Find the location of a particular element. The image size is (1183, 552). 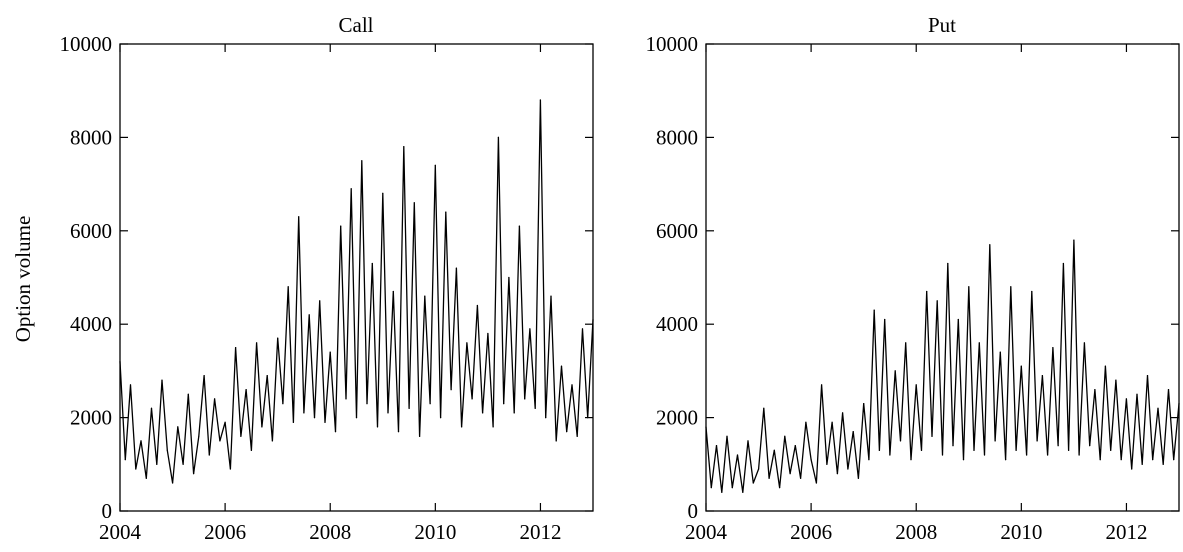

put-y-tick-label: 6000 is located at coordinates (677, 231).